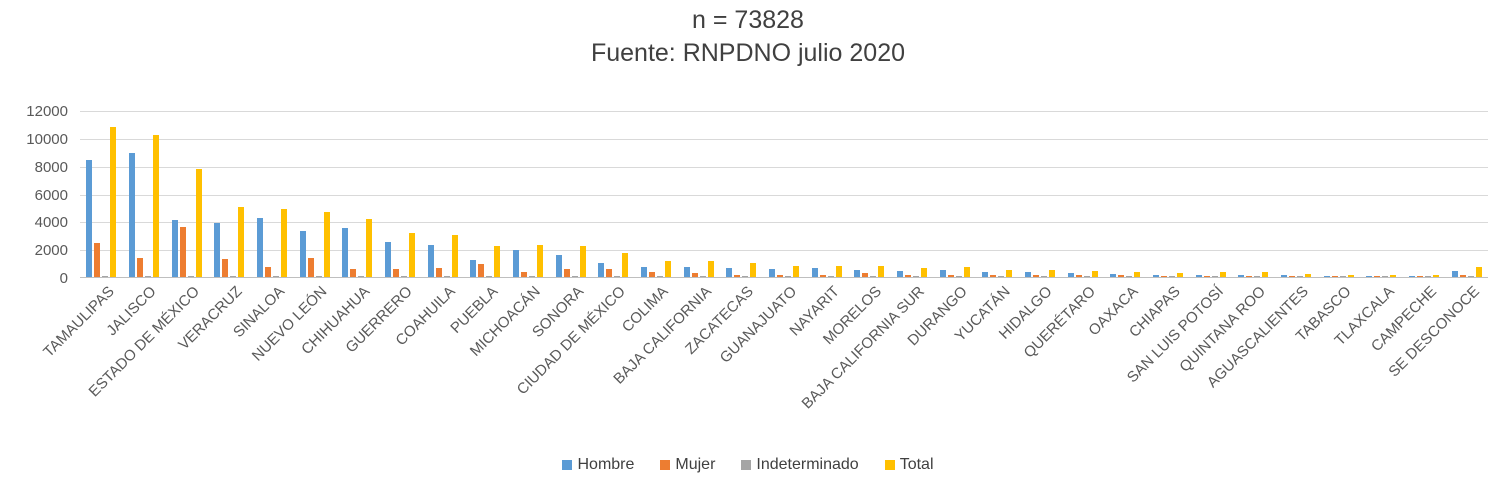 The height and width of the screenshot is (491, 1496). I want to click on legend-label: Mujer, so click(695, 464).